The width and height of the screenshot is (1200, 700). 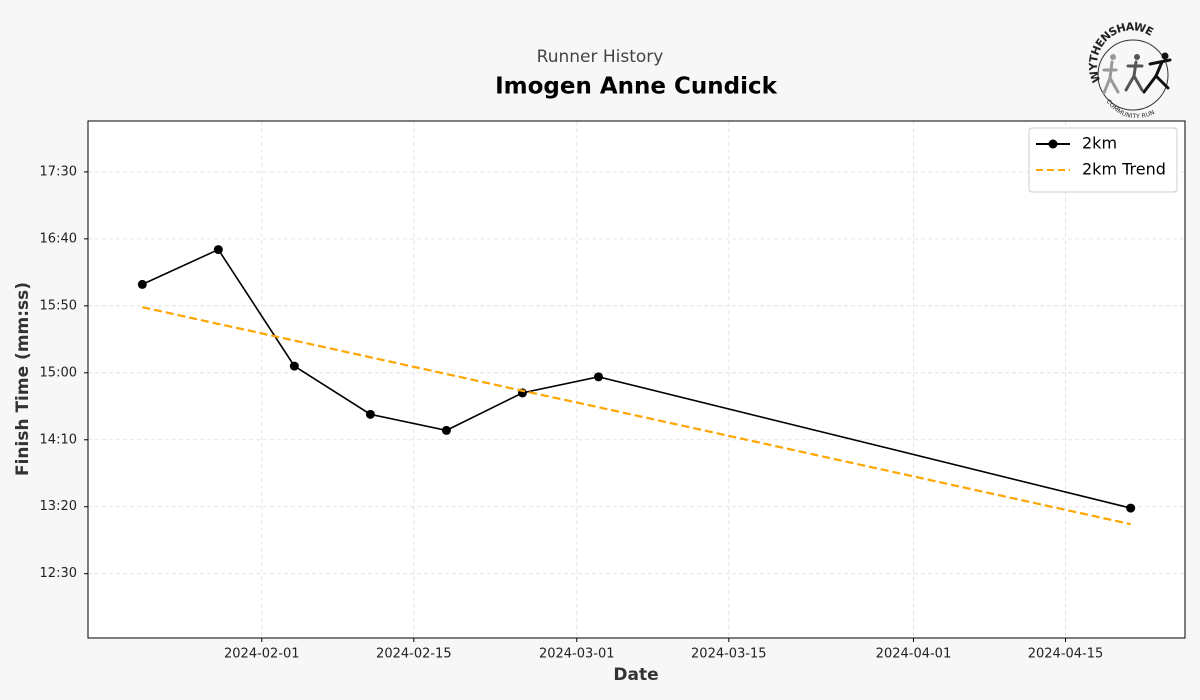 I want to click on legend-label: 2km Trend, so click(x=1124, y=169).